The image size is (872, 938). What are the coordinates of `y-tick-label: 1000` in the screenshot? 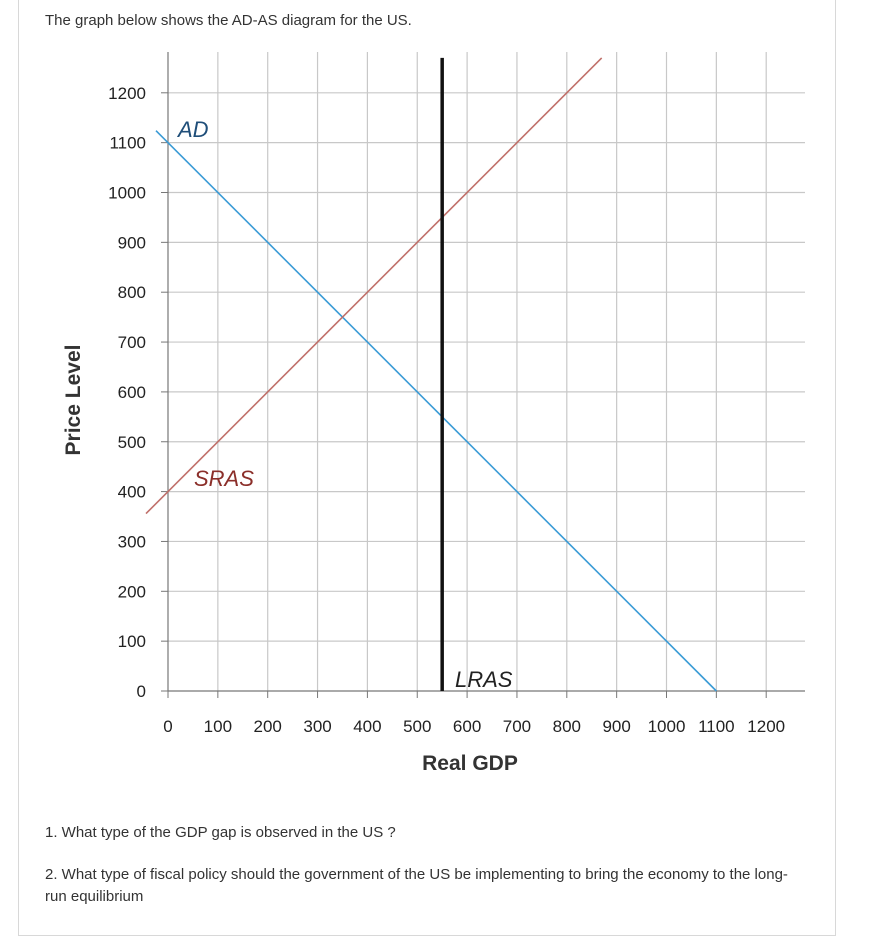 It's located at (127, 193).